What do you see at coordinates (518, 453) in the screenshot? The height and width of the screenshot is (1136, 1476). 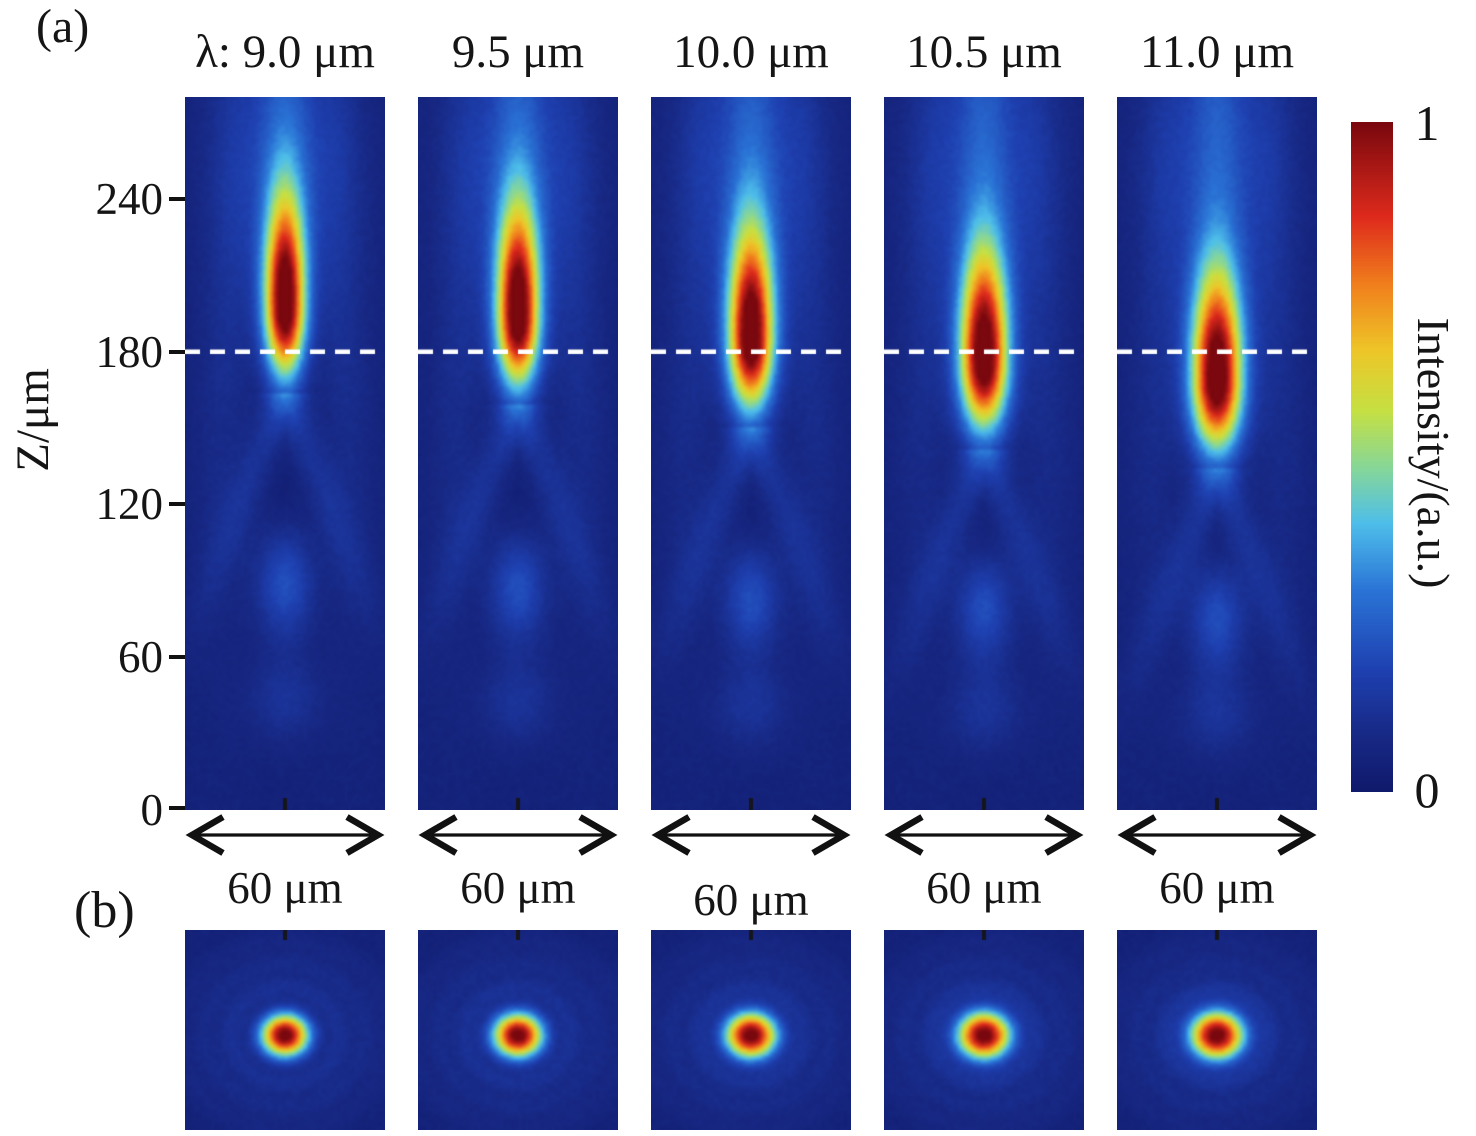 I see `xz-intensity-map-9.5um` at bounding box center [518, 453].